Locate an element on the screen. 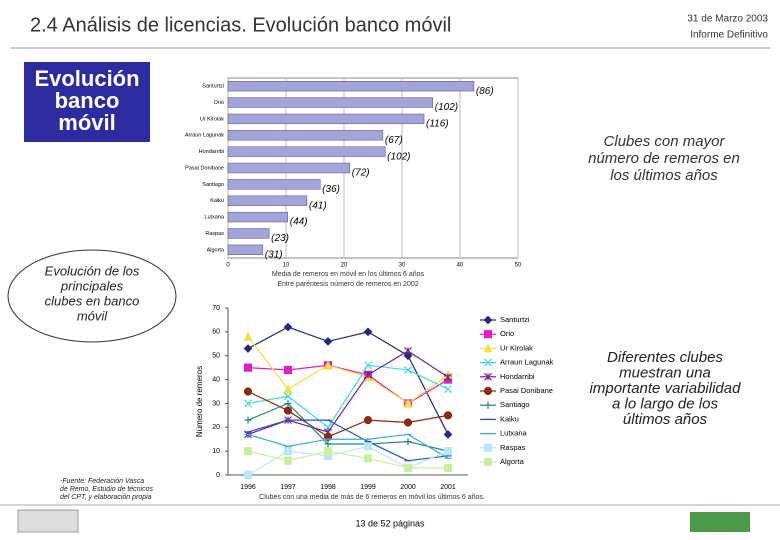 This screenshot has width=780, height=540. bar-annotation: (23) is located at coordinates (280, 238).